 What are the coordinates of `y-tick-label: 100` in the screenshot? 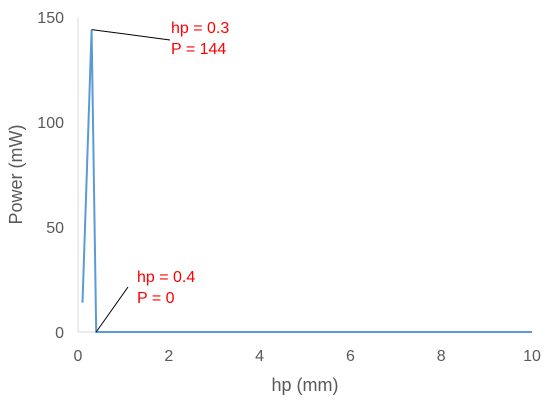 It's located at (50, 123).